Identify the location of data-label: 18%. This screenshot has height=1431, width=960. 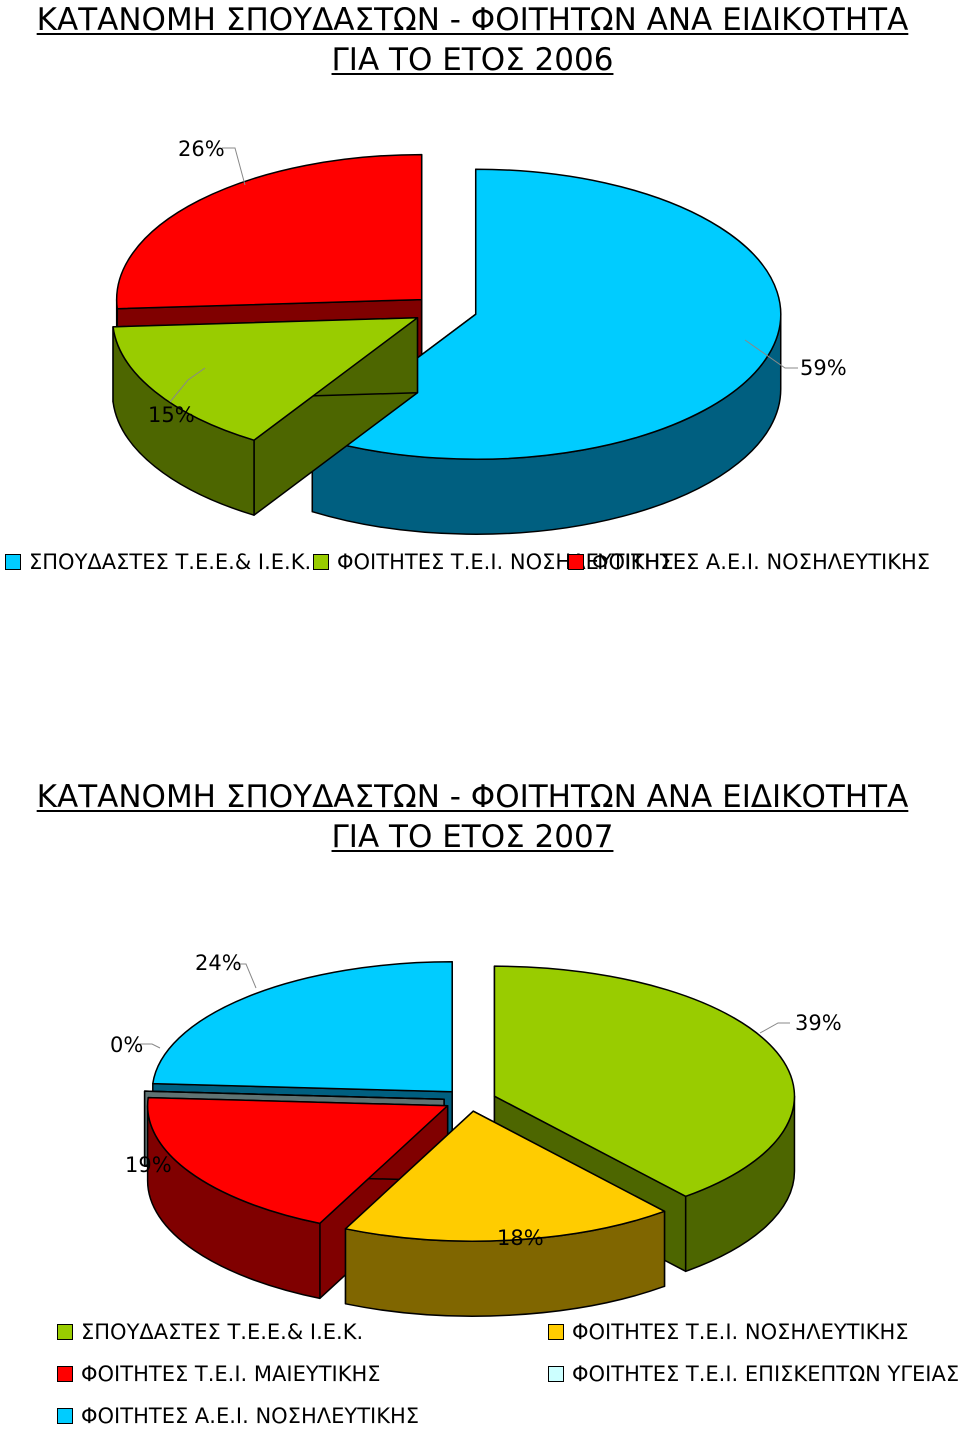
(520, 1238).